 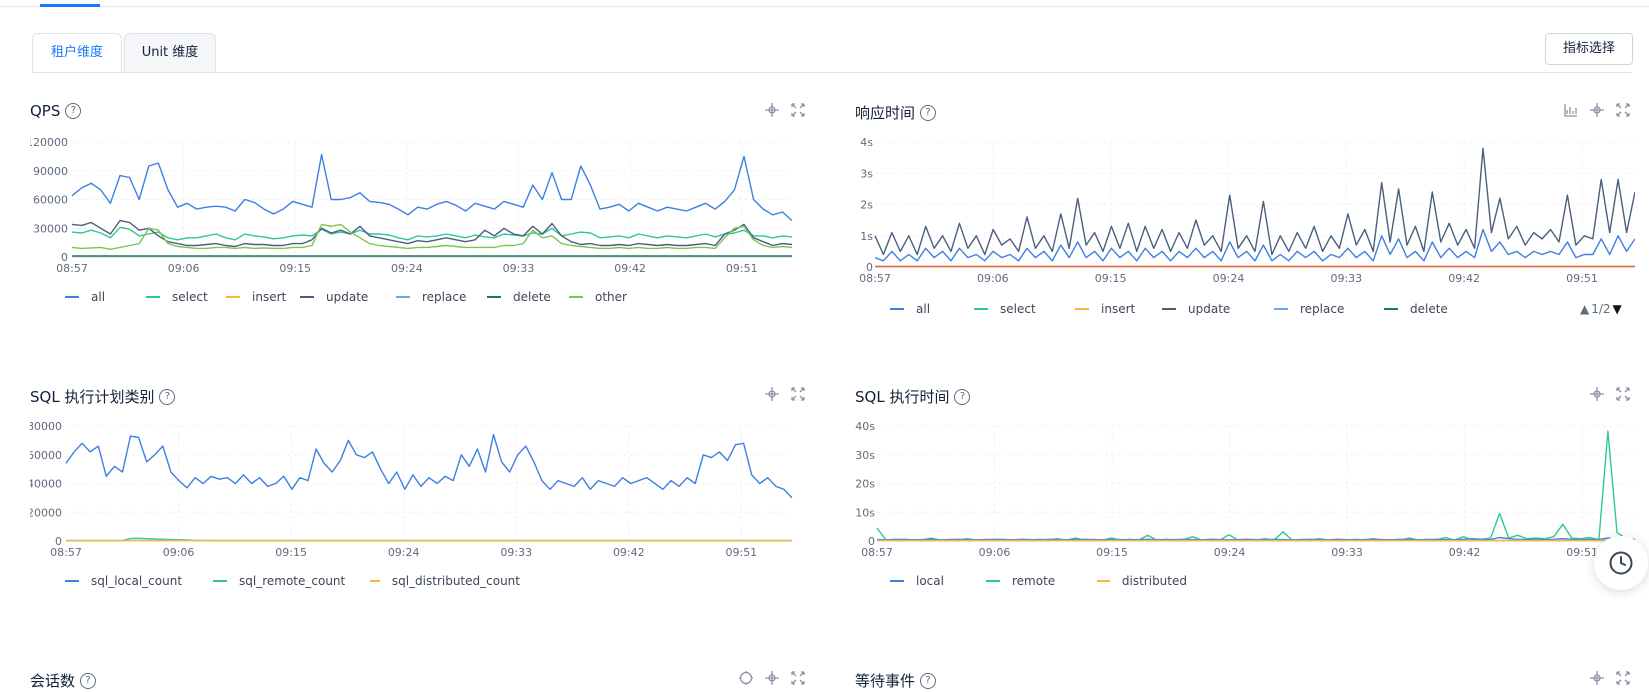 What do you see at coordinates (896, 112) in the screenshot?
I see `panel-title: 响应时间?` at bounding box center [896, 112].